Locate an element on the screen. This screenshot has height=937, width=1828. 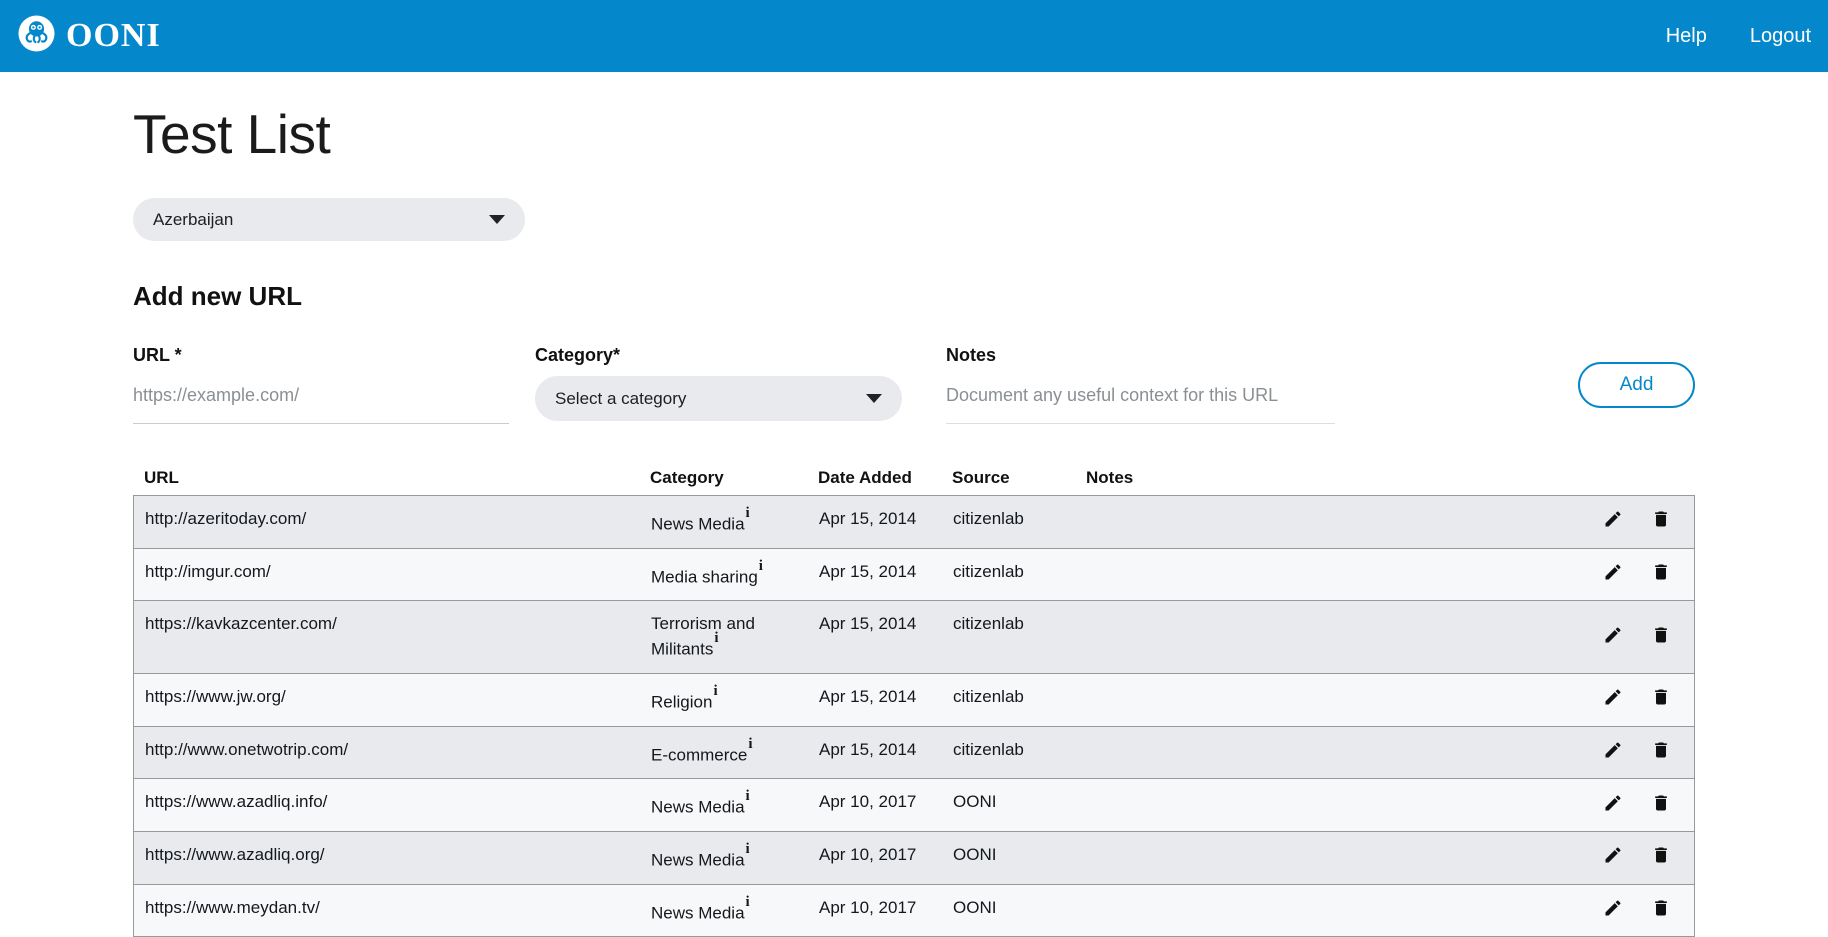
add-button: Add is located at coordinates (1636, 385).